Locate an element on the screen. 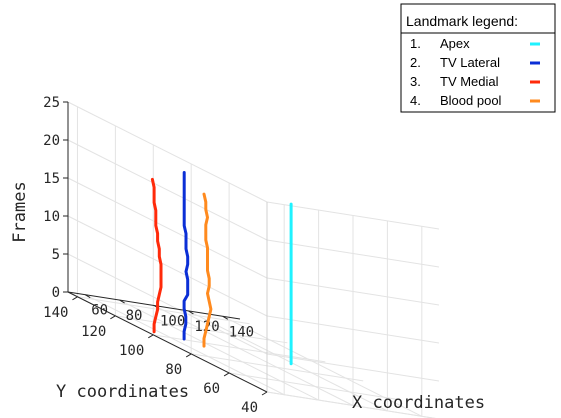 The image size is (561, 418). y-tick-label: 120 is located at coordinates (93, 332).